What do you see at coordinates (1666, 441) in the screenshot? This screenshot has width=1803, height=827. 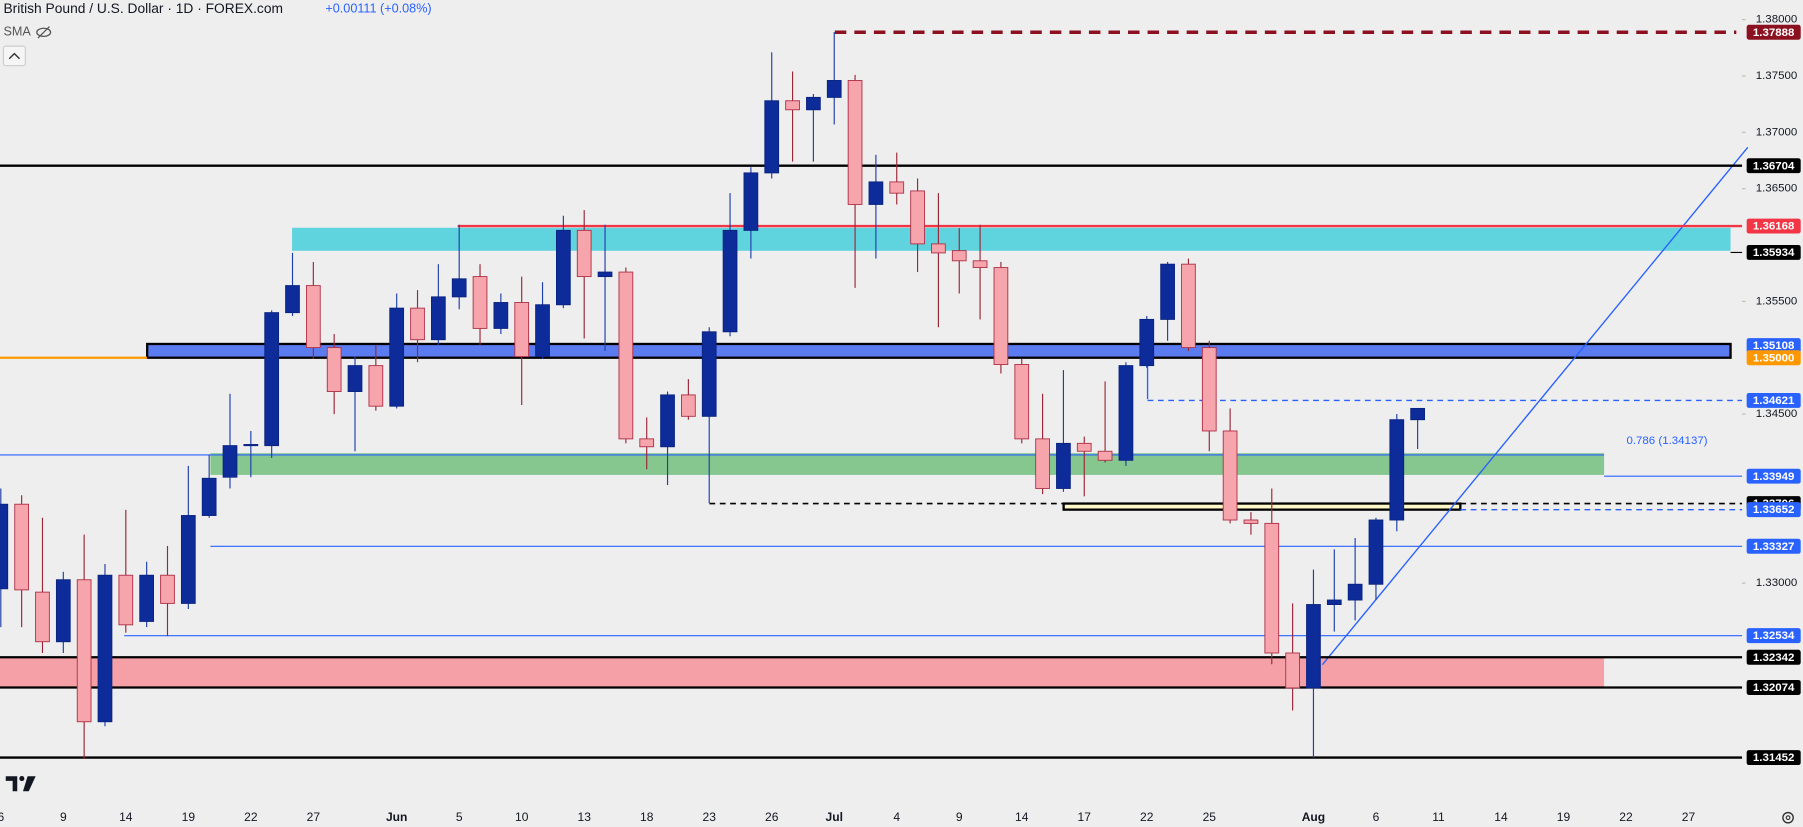 I see `fib-label: 0.786 (1.34137)` at bounding box center [1666, 441].